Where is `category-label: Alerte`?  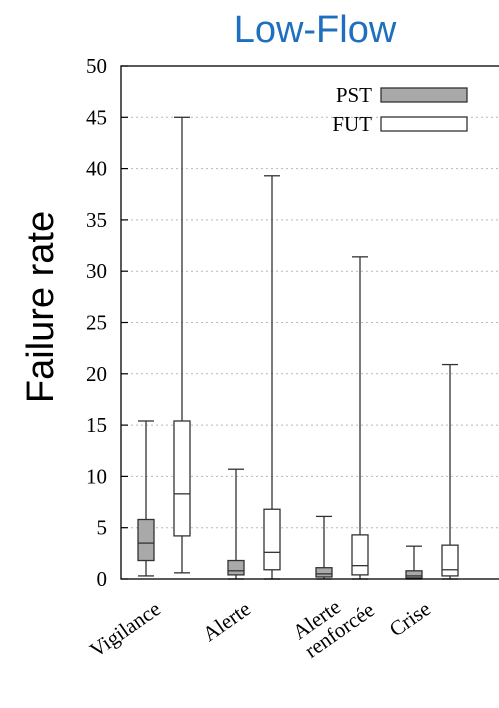
category-label: Alerte is located at coordinates (226, 621).